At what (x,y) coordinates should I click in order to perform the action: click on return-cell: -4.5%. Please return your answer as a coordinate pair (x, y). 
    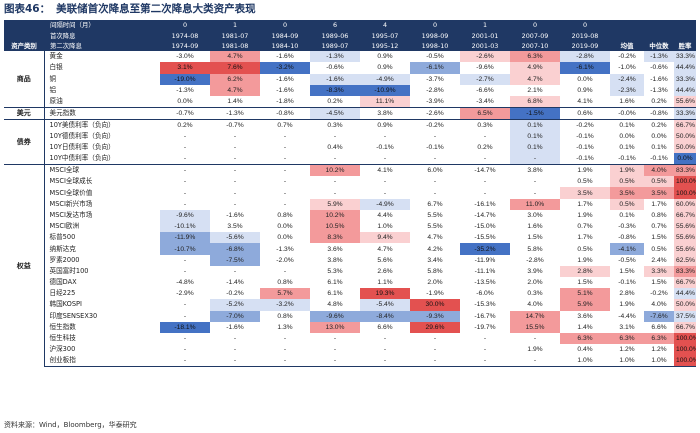
    Looking at the image, I should click on (335, 113).